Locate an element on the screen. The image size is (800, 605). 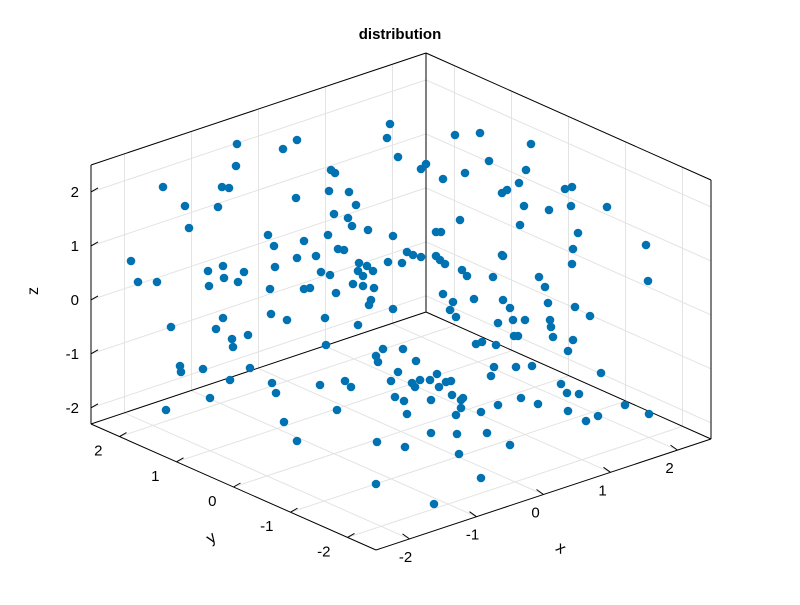
x-tick-label: 2 is located at coordinates (669, 468).